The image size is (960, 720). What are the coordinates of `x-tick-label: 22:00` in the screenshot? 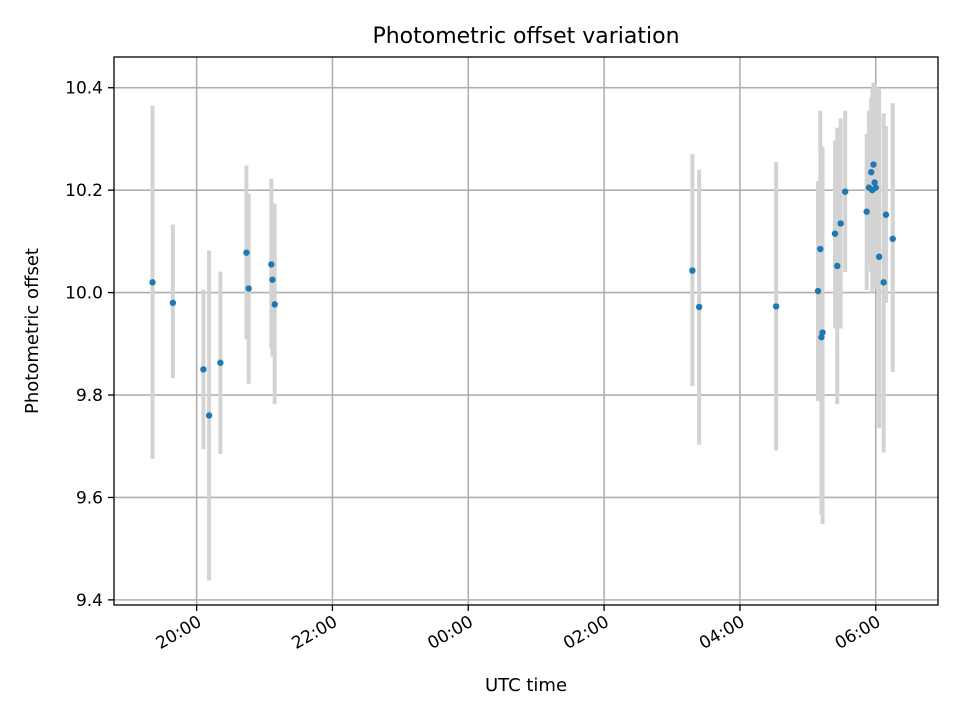 It's located at (315, 633).